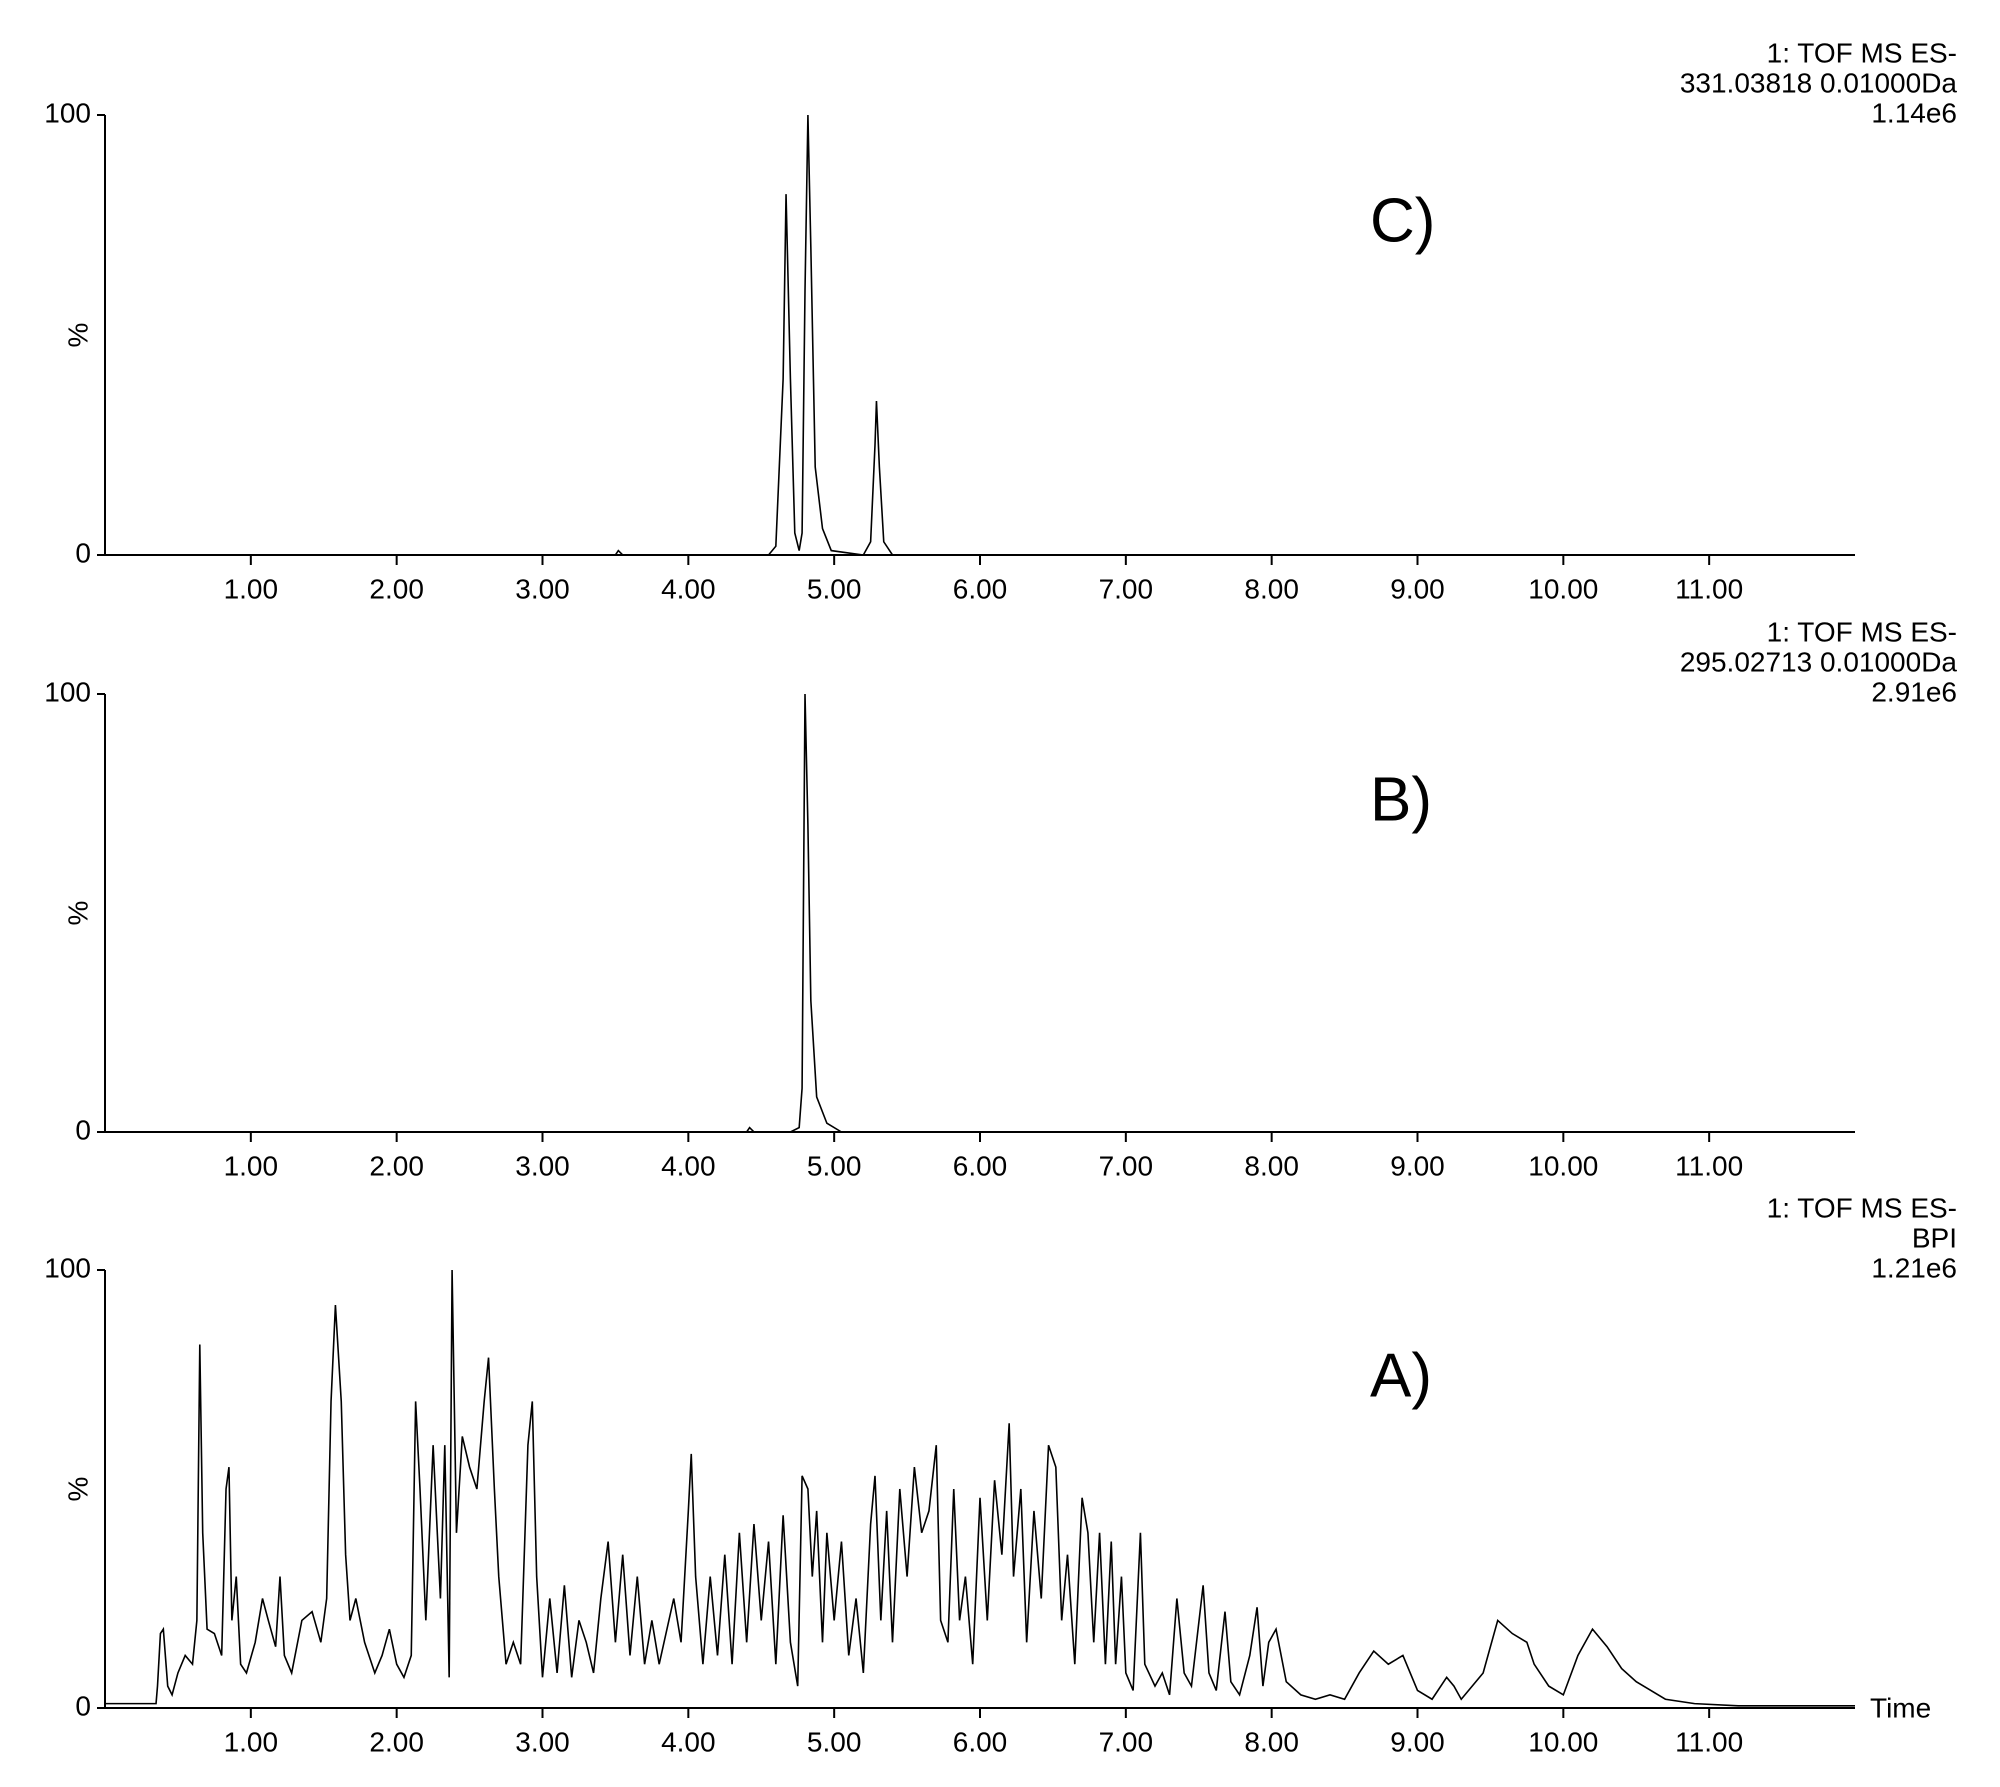  Describe the element at coordinates (1900, 1707) in the screenshot. I see `x-axis-label: Time` at that location.